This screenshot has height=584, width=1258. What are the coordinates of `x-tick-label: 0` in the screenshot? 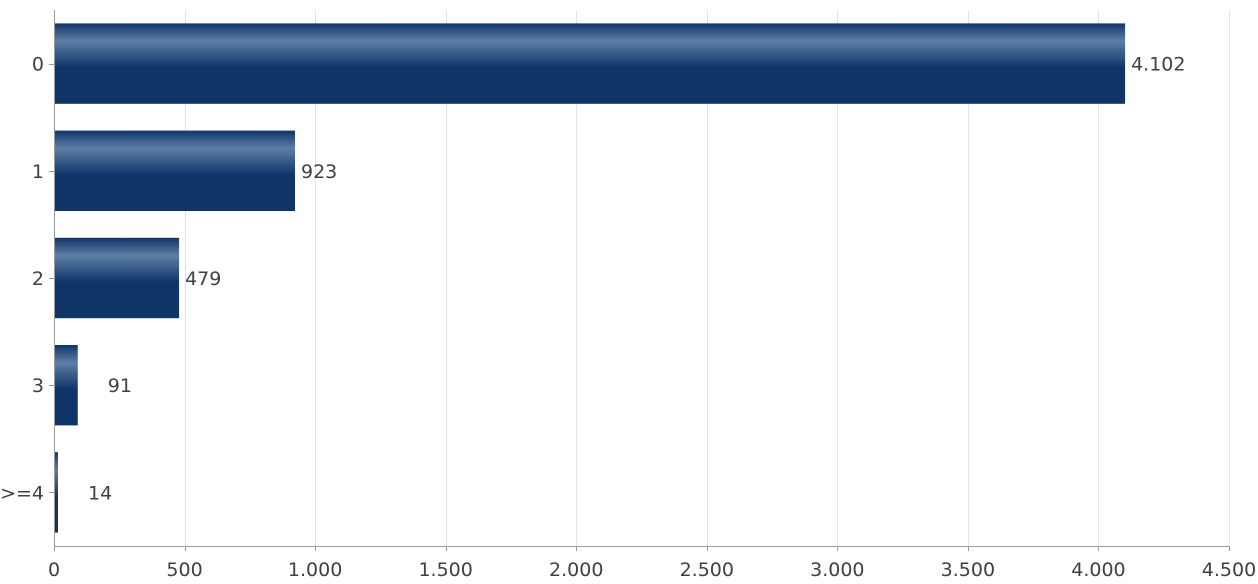 It's located at (54, 569).